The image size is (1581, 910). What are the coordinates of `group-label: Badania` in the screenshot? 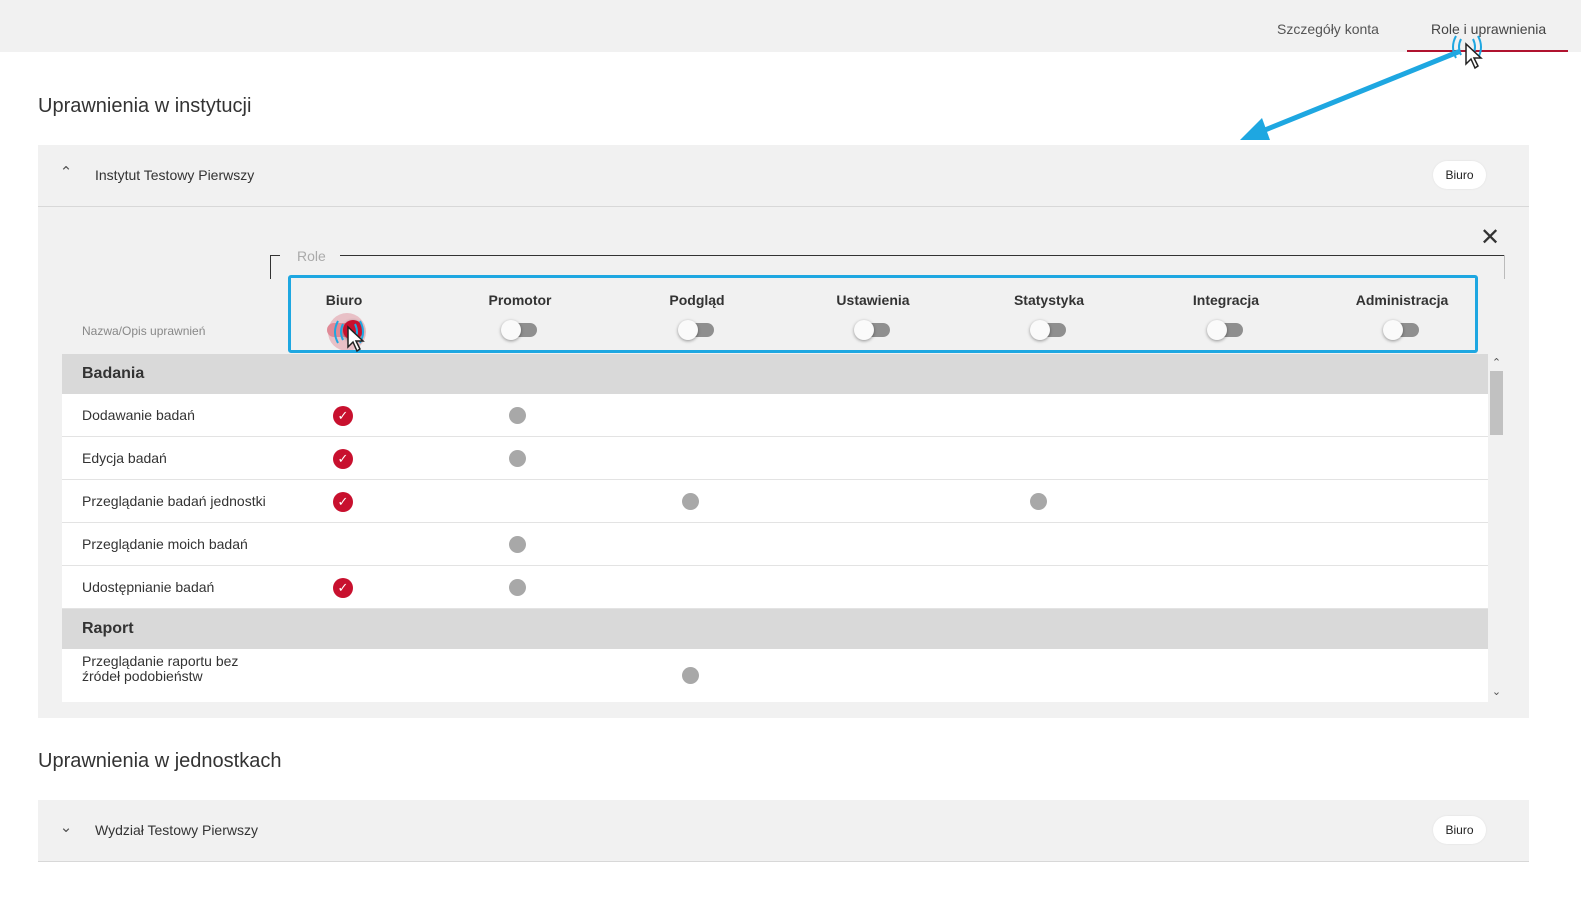 It's located at (113, 373).